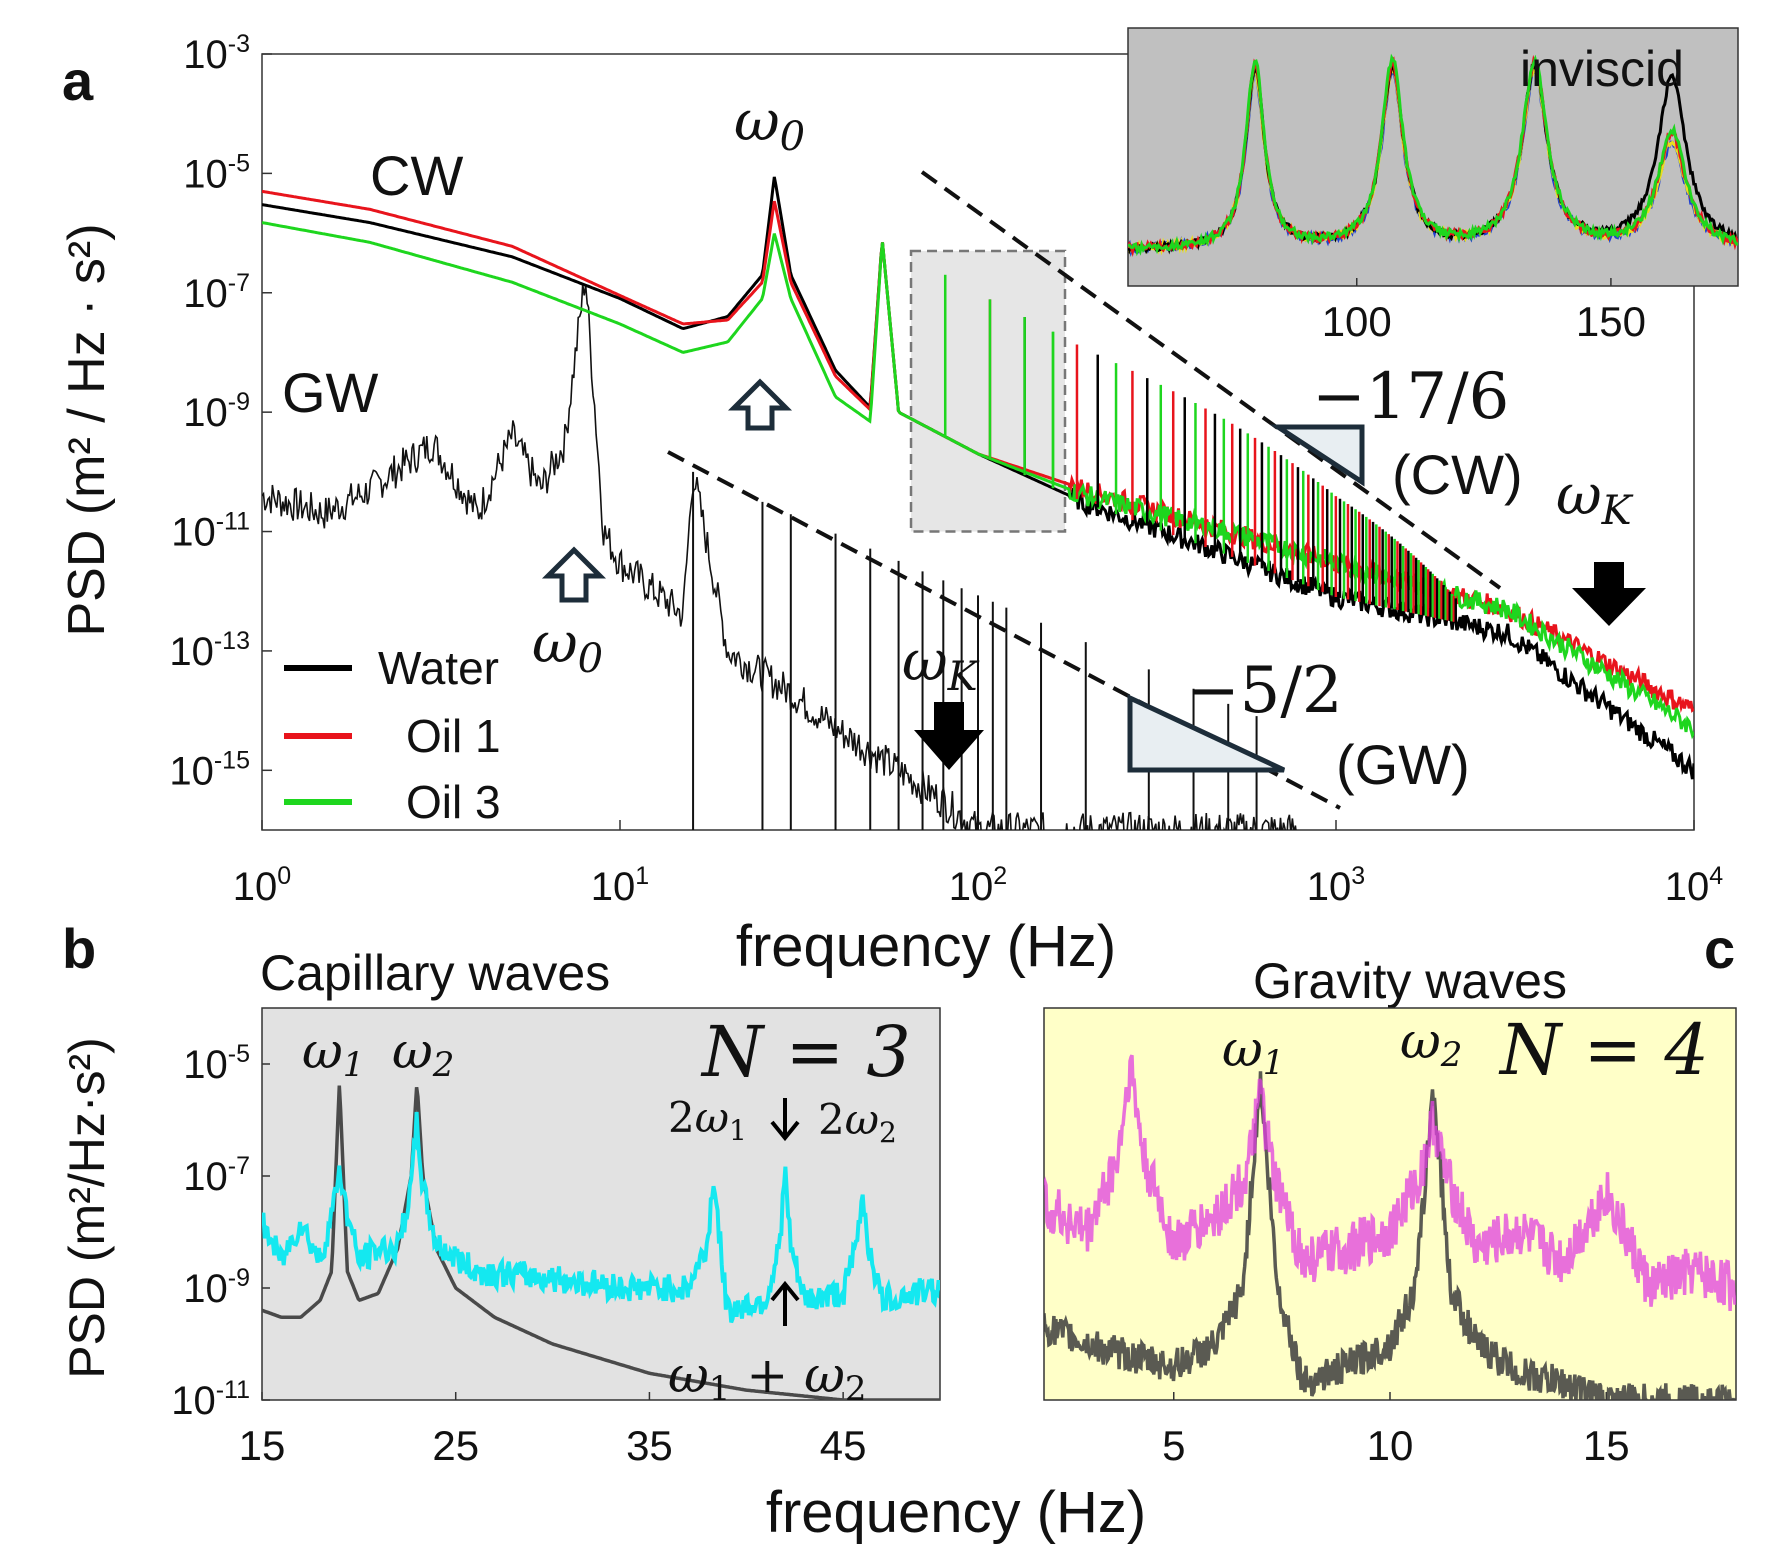 This screenshot has height=1546, width=1770. I want to click on panel-c-series, so click(1390, 1227).